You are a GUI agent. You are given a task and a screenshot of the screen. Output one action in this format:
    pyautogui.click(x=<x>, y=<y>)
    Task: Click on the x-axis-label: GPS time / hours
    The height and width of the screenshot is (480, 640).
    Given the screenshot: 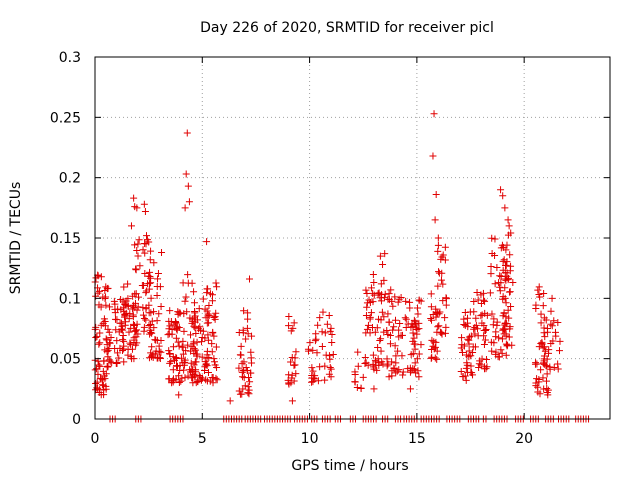 What is the action you would take?
    pyautogui.click(x=349, y=466)
    